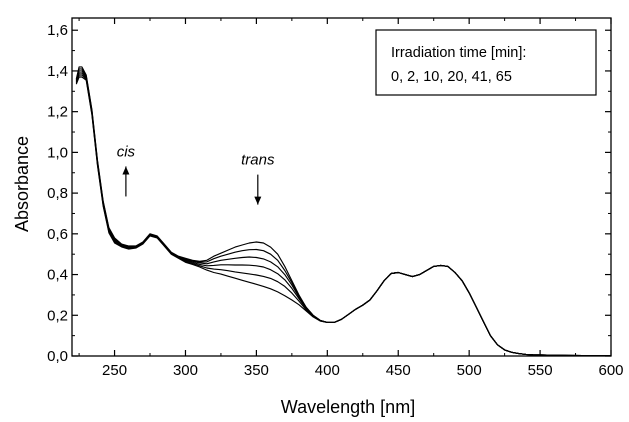 This screenshot has width=629, height=422. Describe the element at coordinates (348, 407) in the screenshot. I see `x-axis-title: Wavelength [nm]` at that location.